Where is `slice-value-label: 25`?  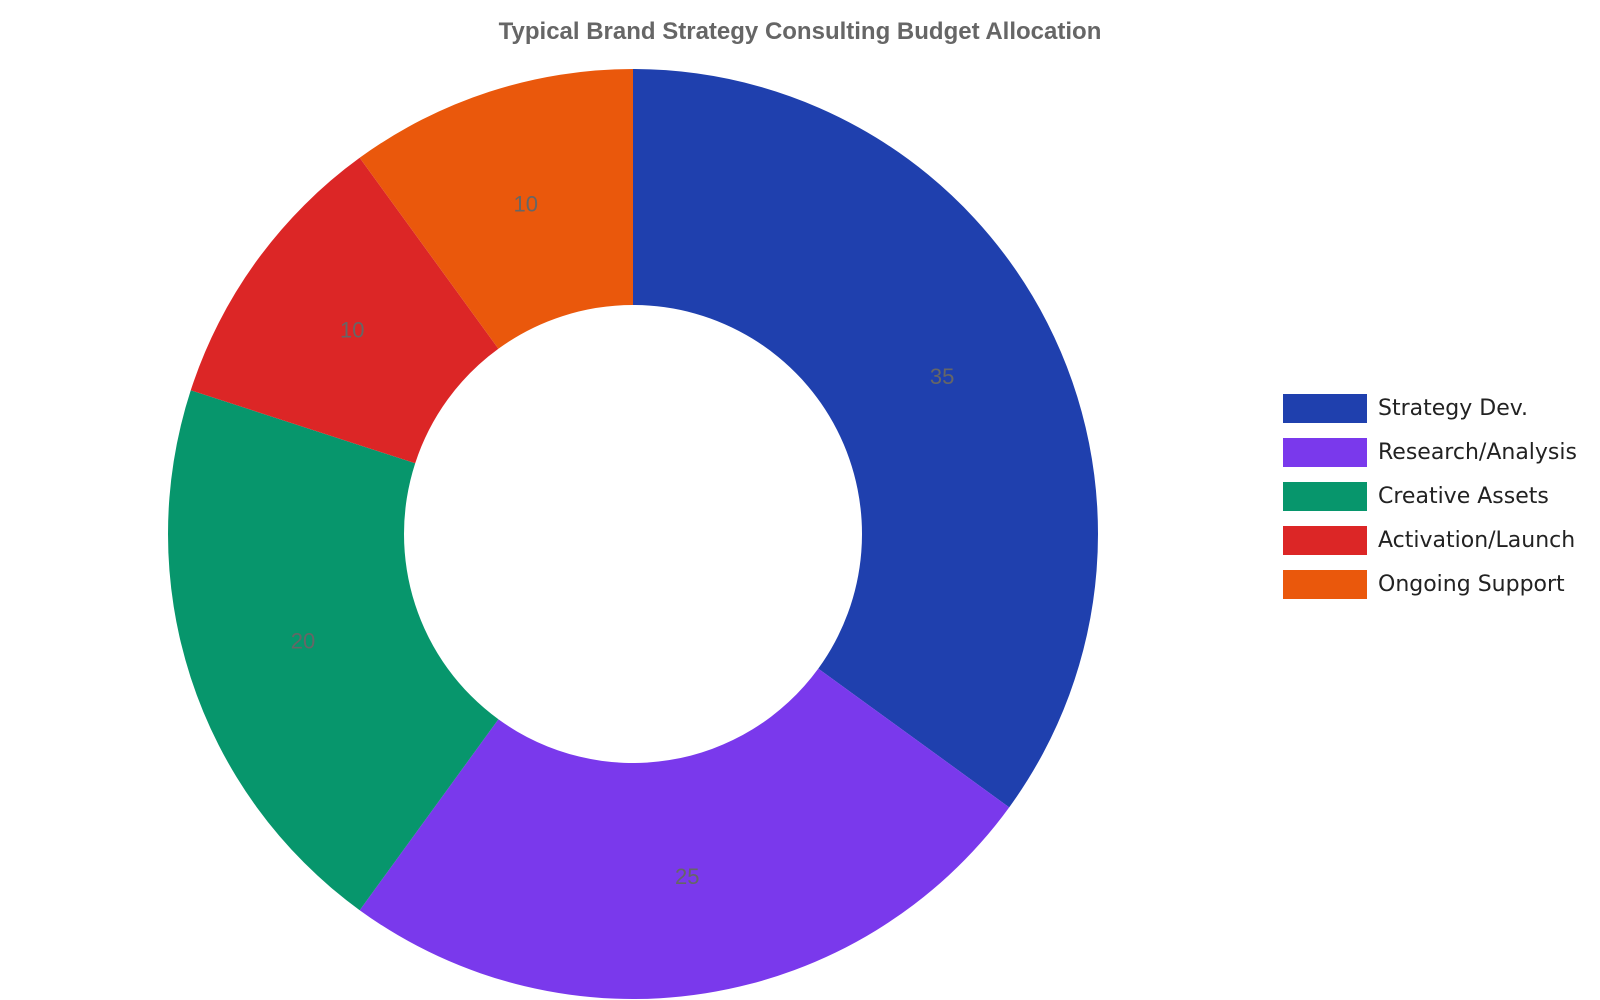 slice-value-label: 25 is located at coordinates (687, 876).